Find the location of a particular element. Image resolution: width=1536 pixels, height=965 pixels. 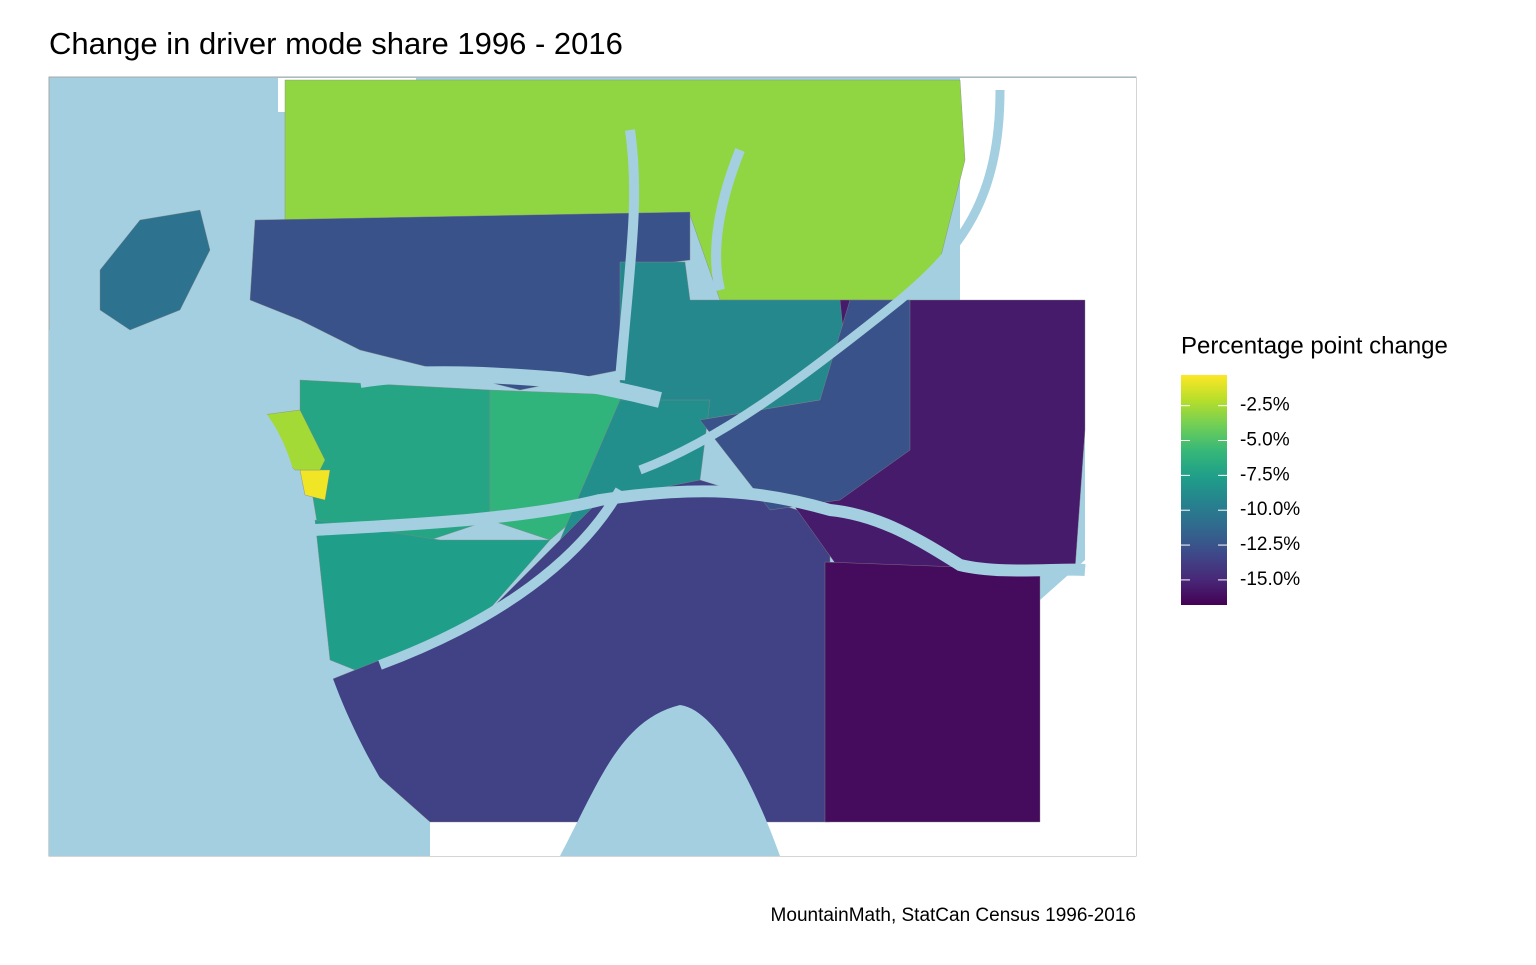

legend-tick-label: -5.0% is located at coordinates (1265, 440).